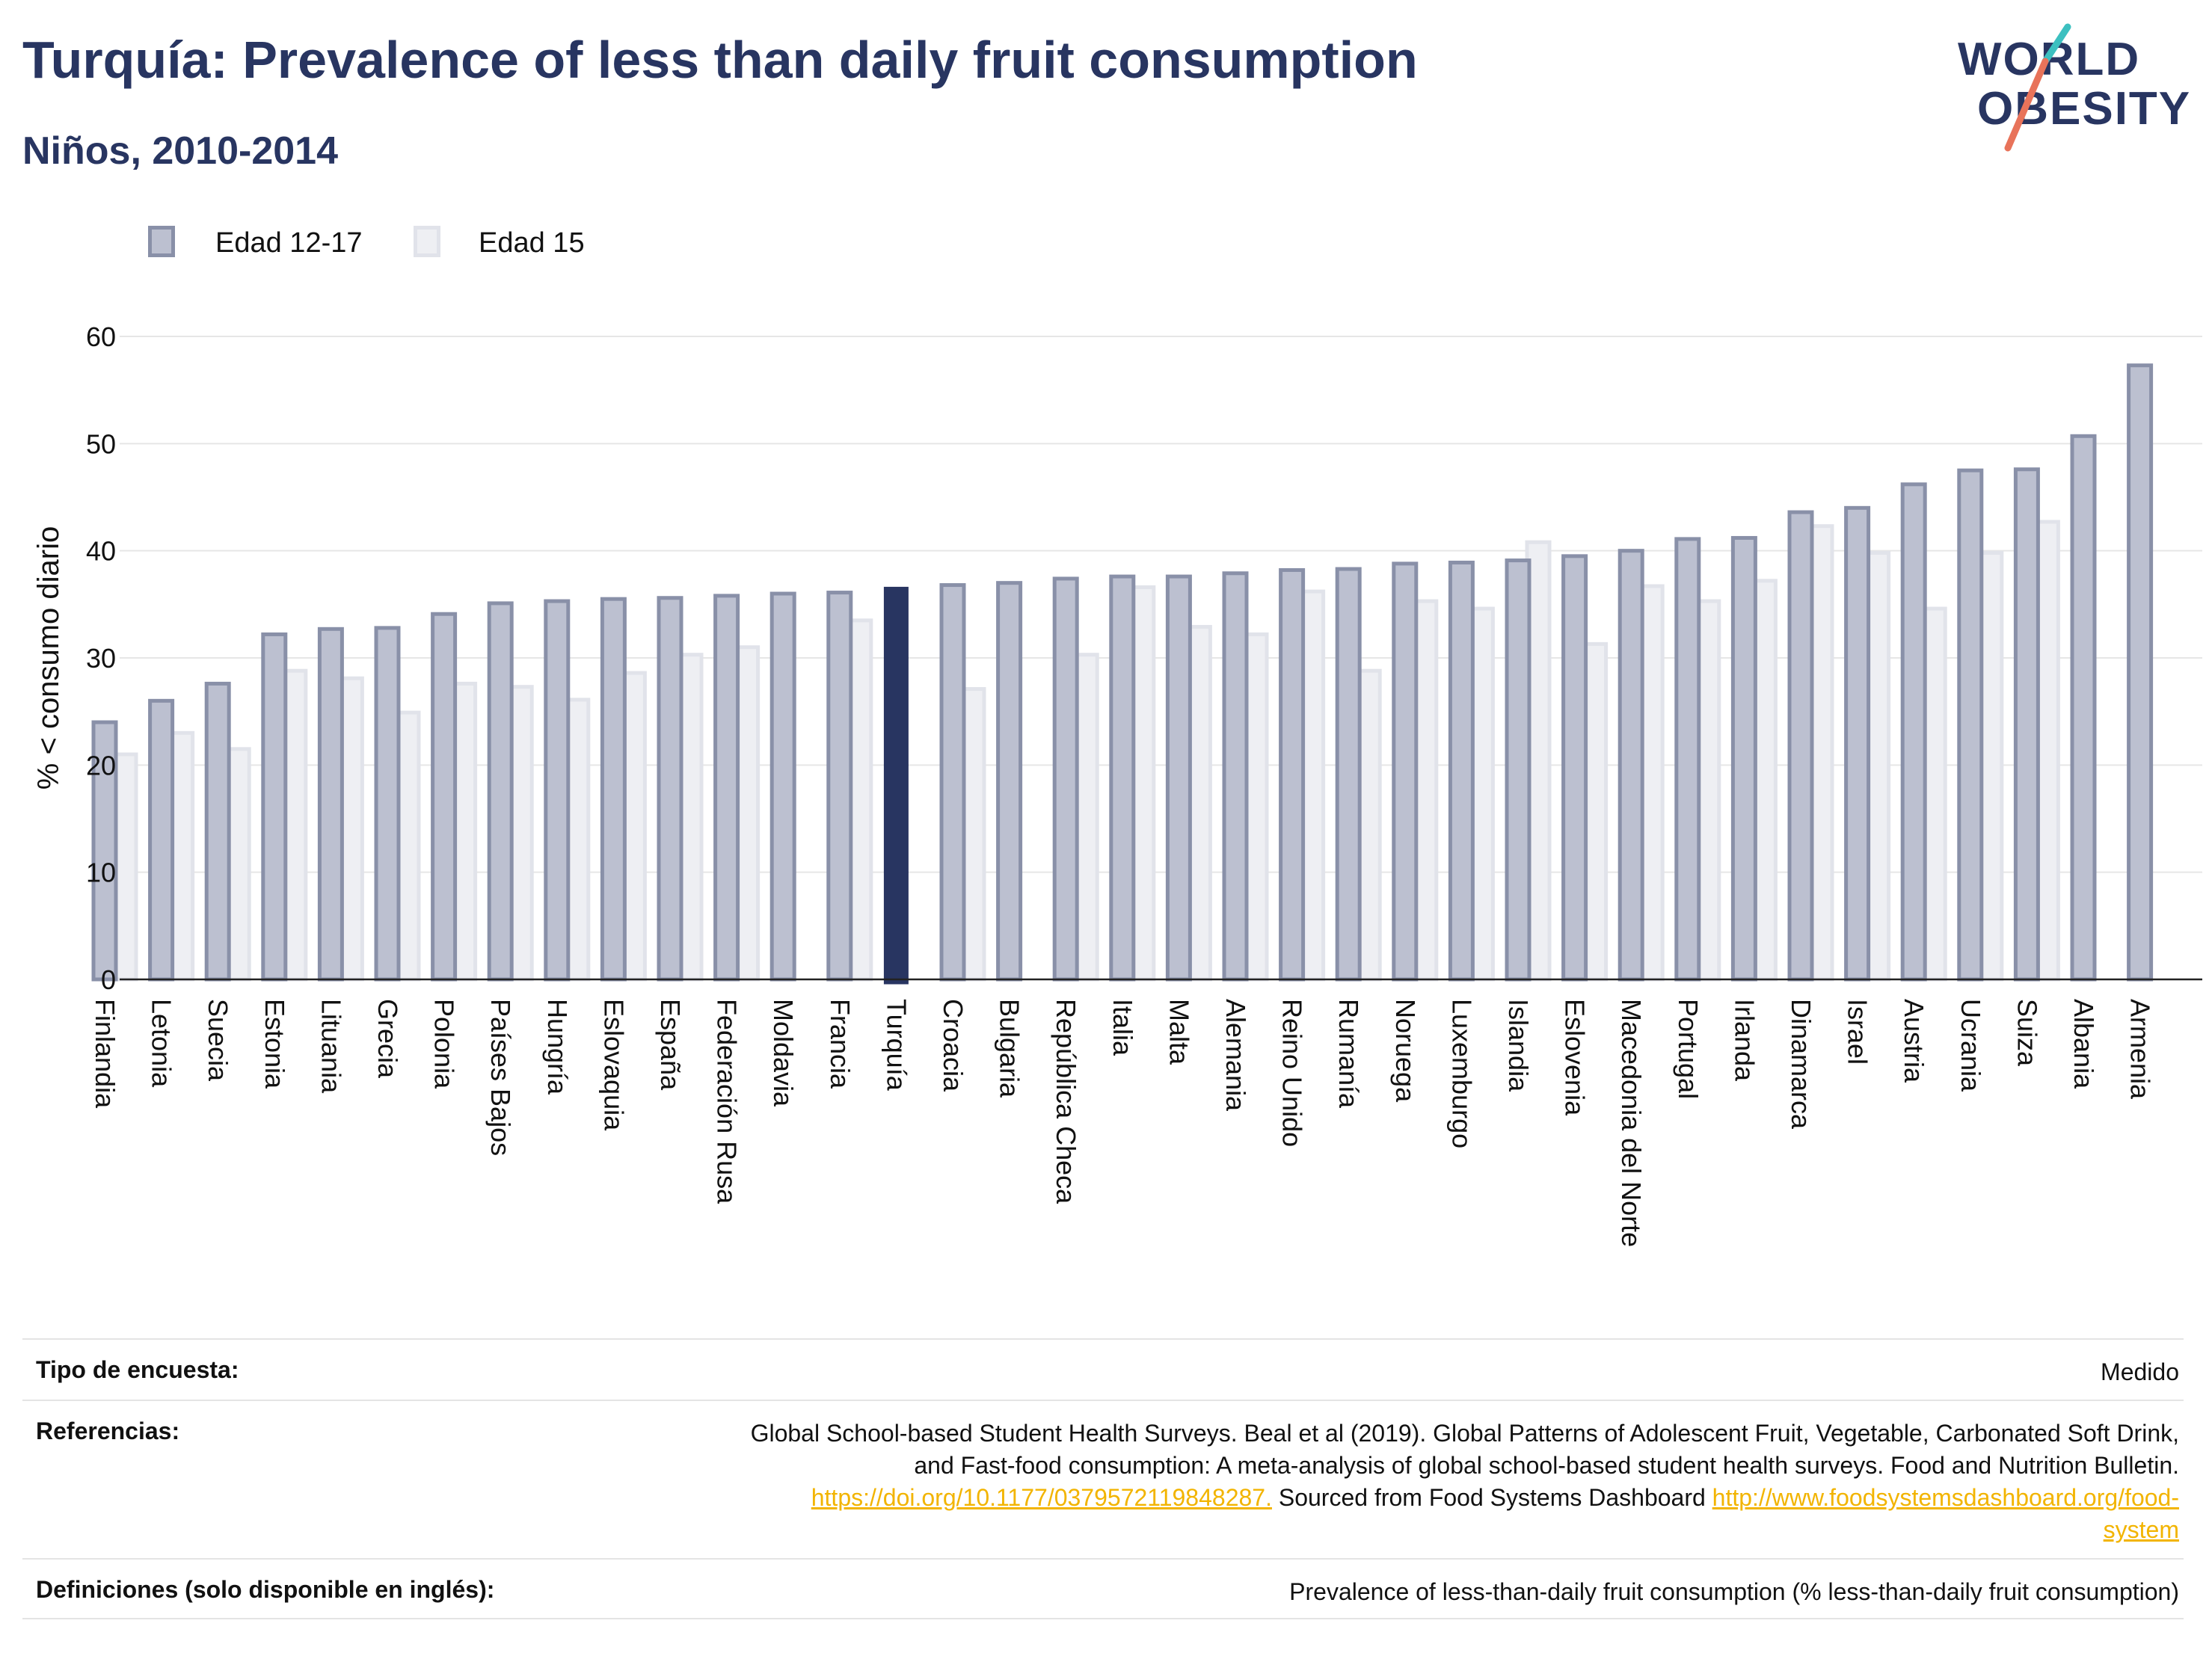 This screenshot has width=2212, height=1656. Describe the element at coordinates (444, 797) in the screenshot. I see `bar-edad-12-17-polonia` at that location.